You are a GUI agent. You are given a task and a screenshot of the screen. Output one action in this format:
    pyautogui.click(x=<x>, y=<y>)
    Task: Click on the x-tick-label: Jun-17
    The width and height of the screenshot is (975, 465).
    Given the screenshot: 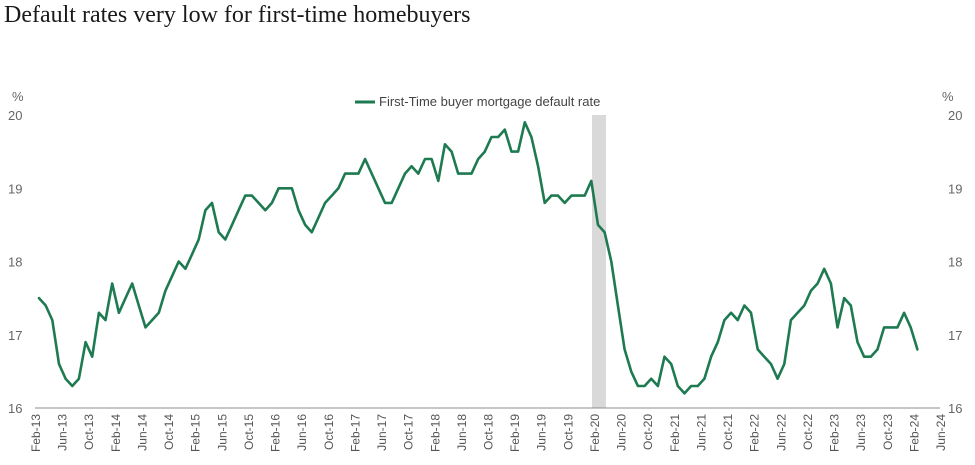 What is the action you would take?
    pyautogui.click(x=382, y=432)
    